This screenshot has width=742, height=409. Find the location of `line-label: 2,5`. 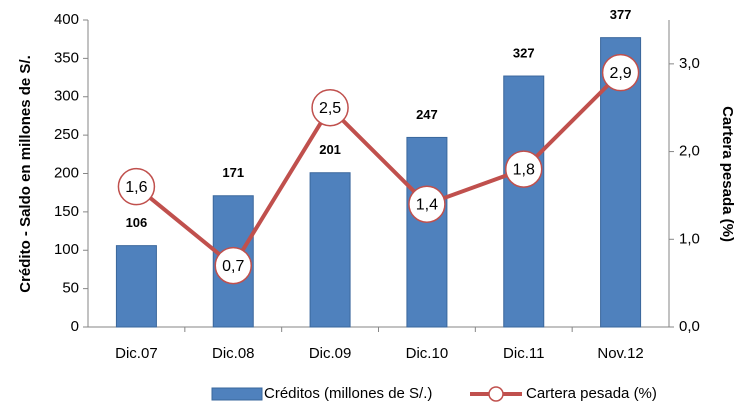

line-label: 2,5 is located at coordinates (330, 108).